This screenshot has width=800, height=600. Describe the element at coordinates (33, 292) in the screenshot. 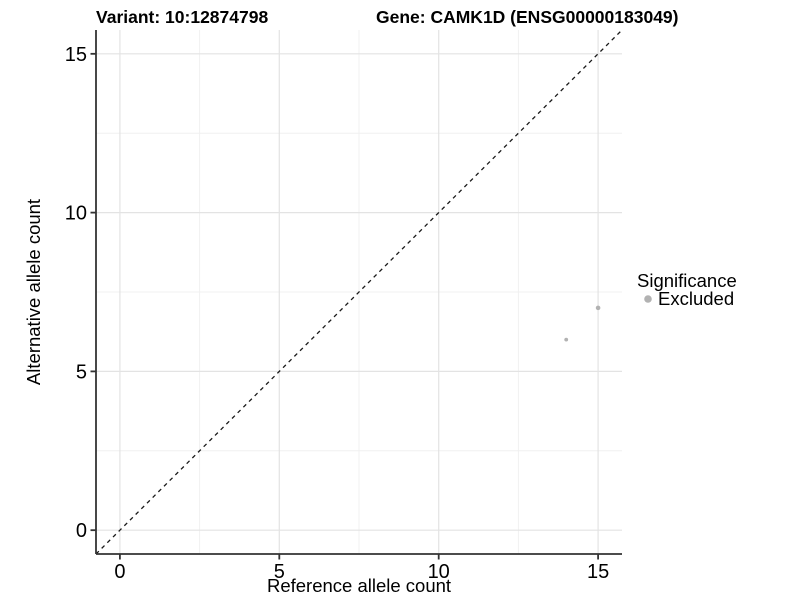

I see `y-axis-title: Alternative allele count` at that location.